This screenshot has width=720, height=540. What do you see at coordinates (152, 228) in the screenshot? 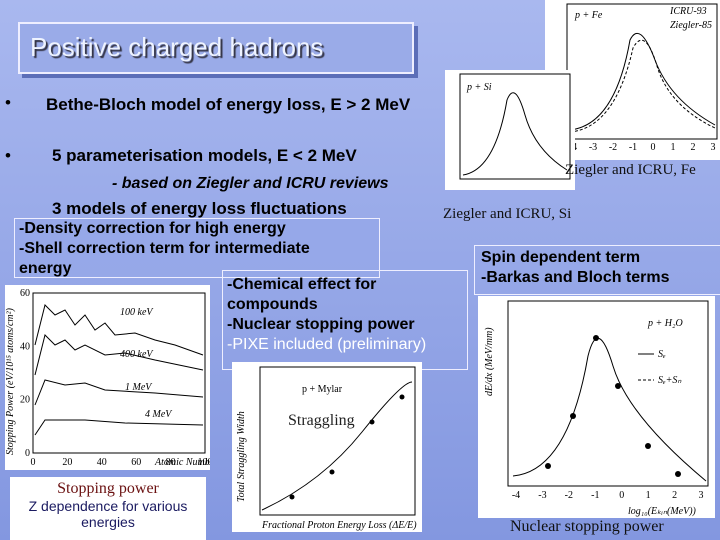
I see `box-item: -Density correction for high energy` at bounding box center [152, 228].